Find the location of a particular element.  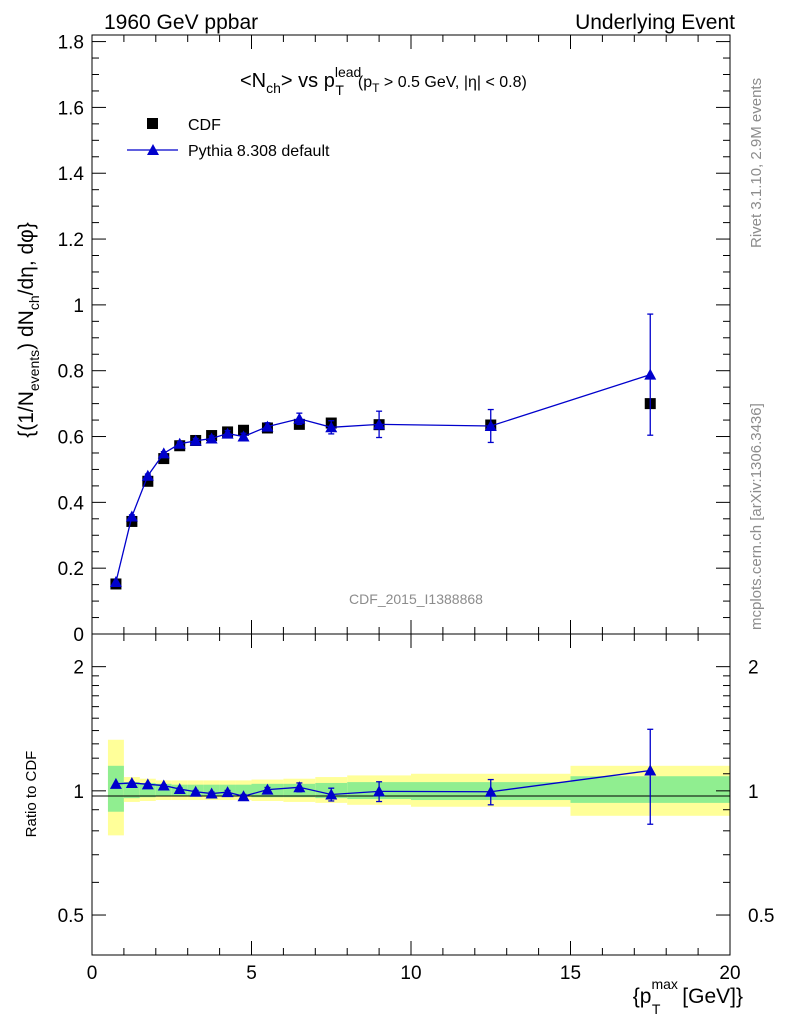

ratio-y-axis-label: Ratio to CDF is located at coordinates (31, 794).